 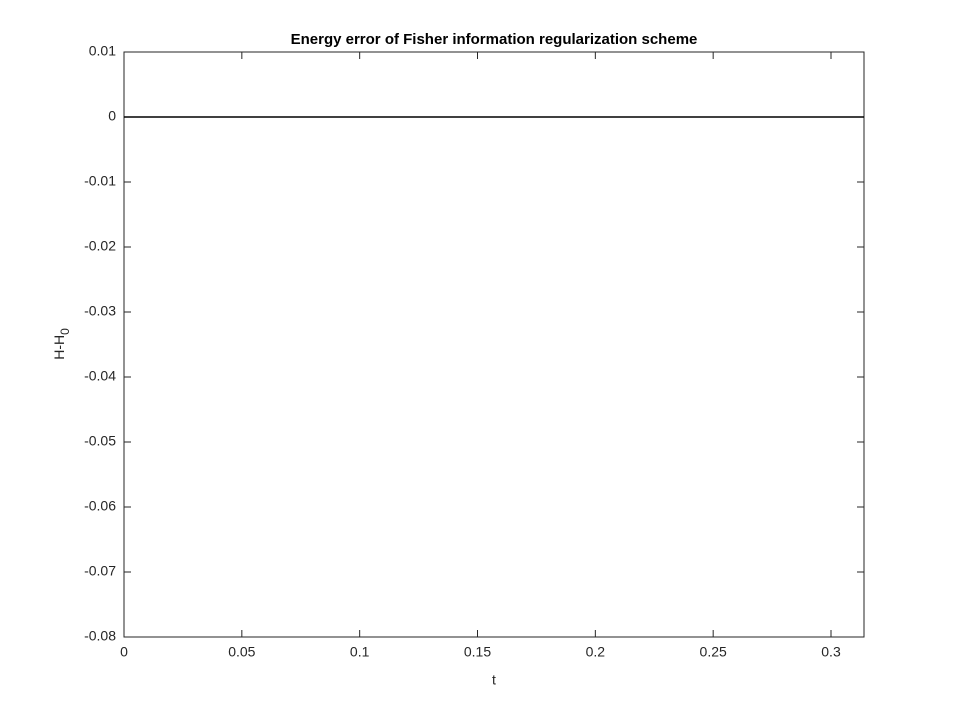 I want to click on y-tick-label: -0.06, so click(x=100, y=506).